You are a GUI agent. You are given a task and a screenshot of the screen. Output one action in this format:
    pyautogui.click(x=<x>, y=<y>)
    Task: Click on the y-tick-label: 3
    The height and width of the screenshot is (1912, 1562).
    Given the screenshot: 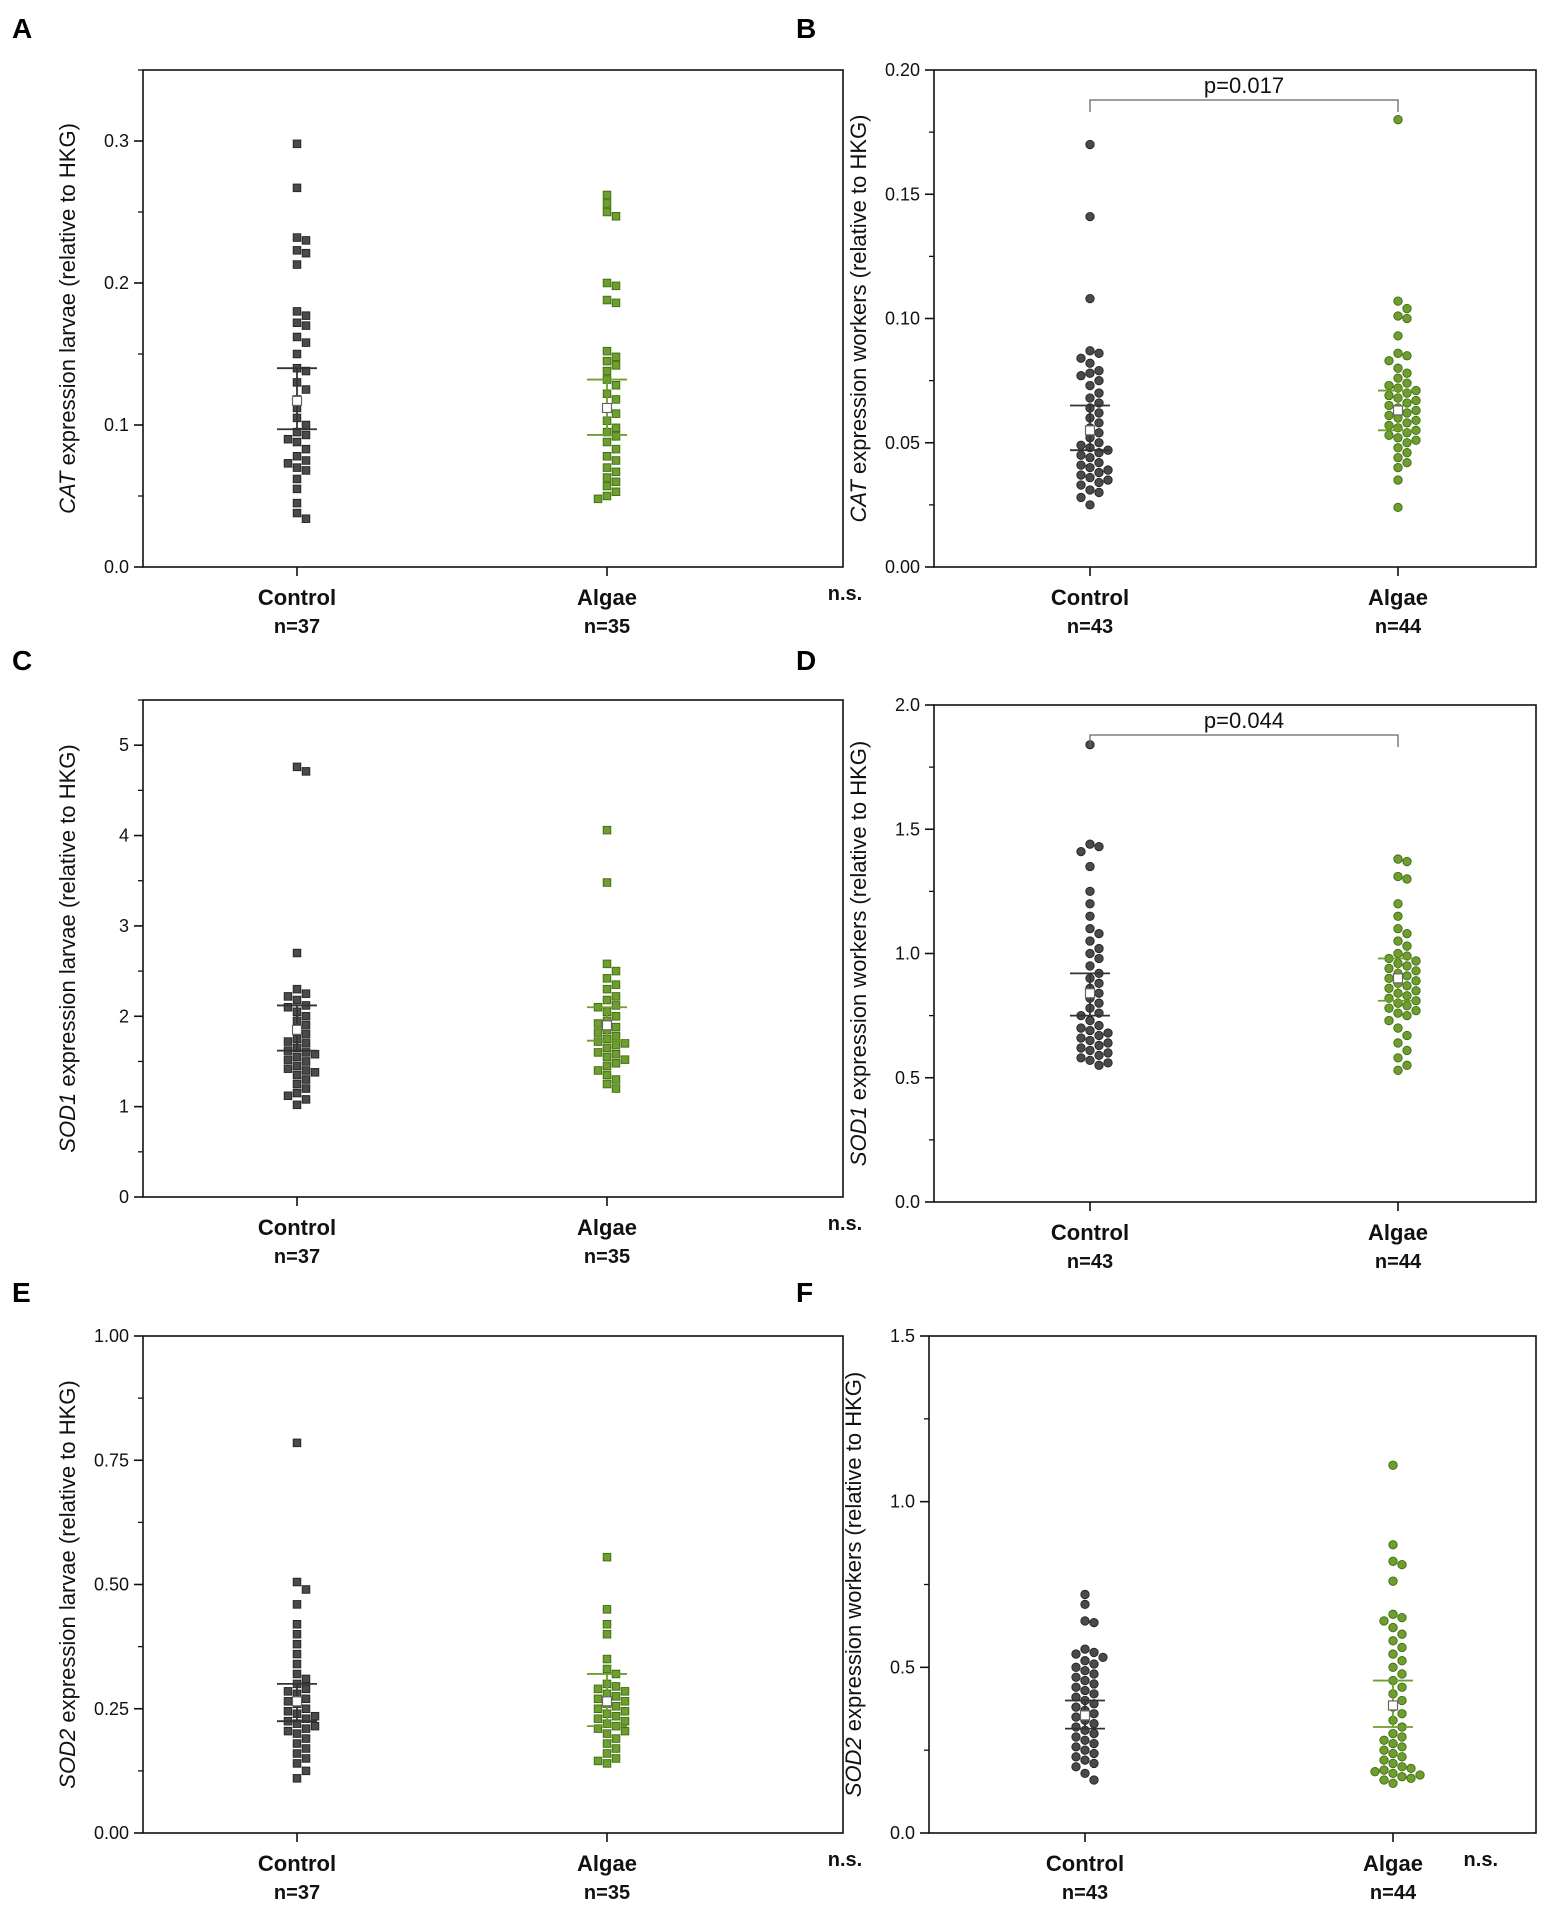 What is the action you would take?
    pyautogui.click(x=124, y=926)
    